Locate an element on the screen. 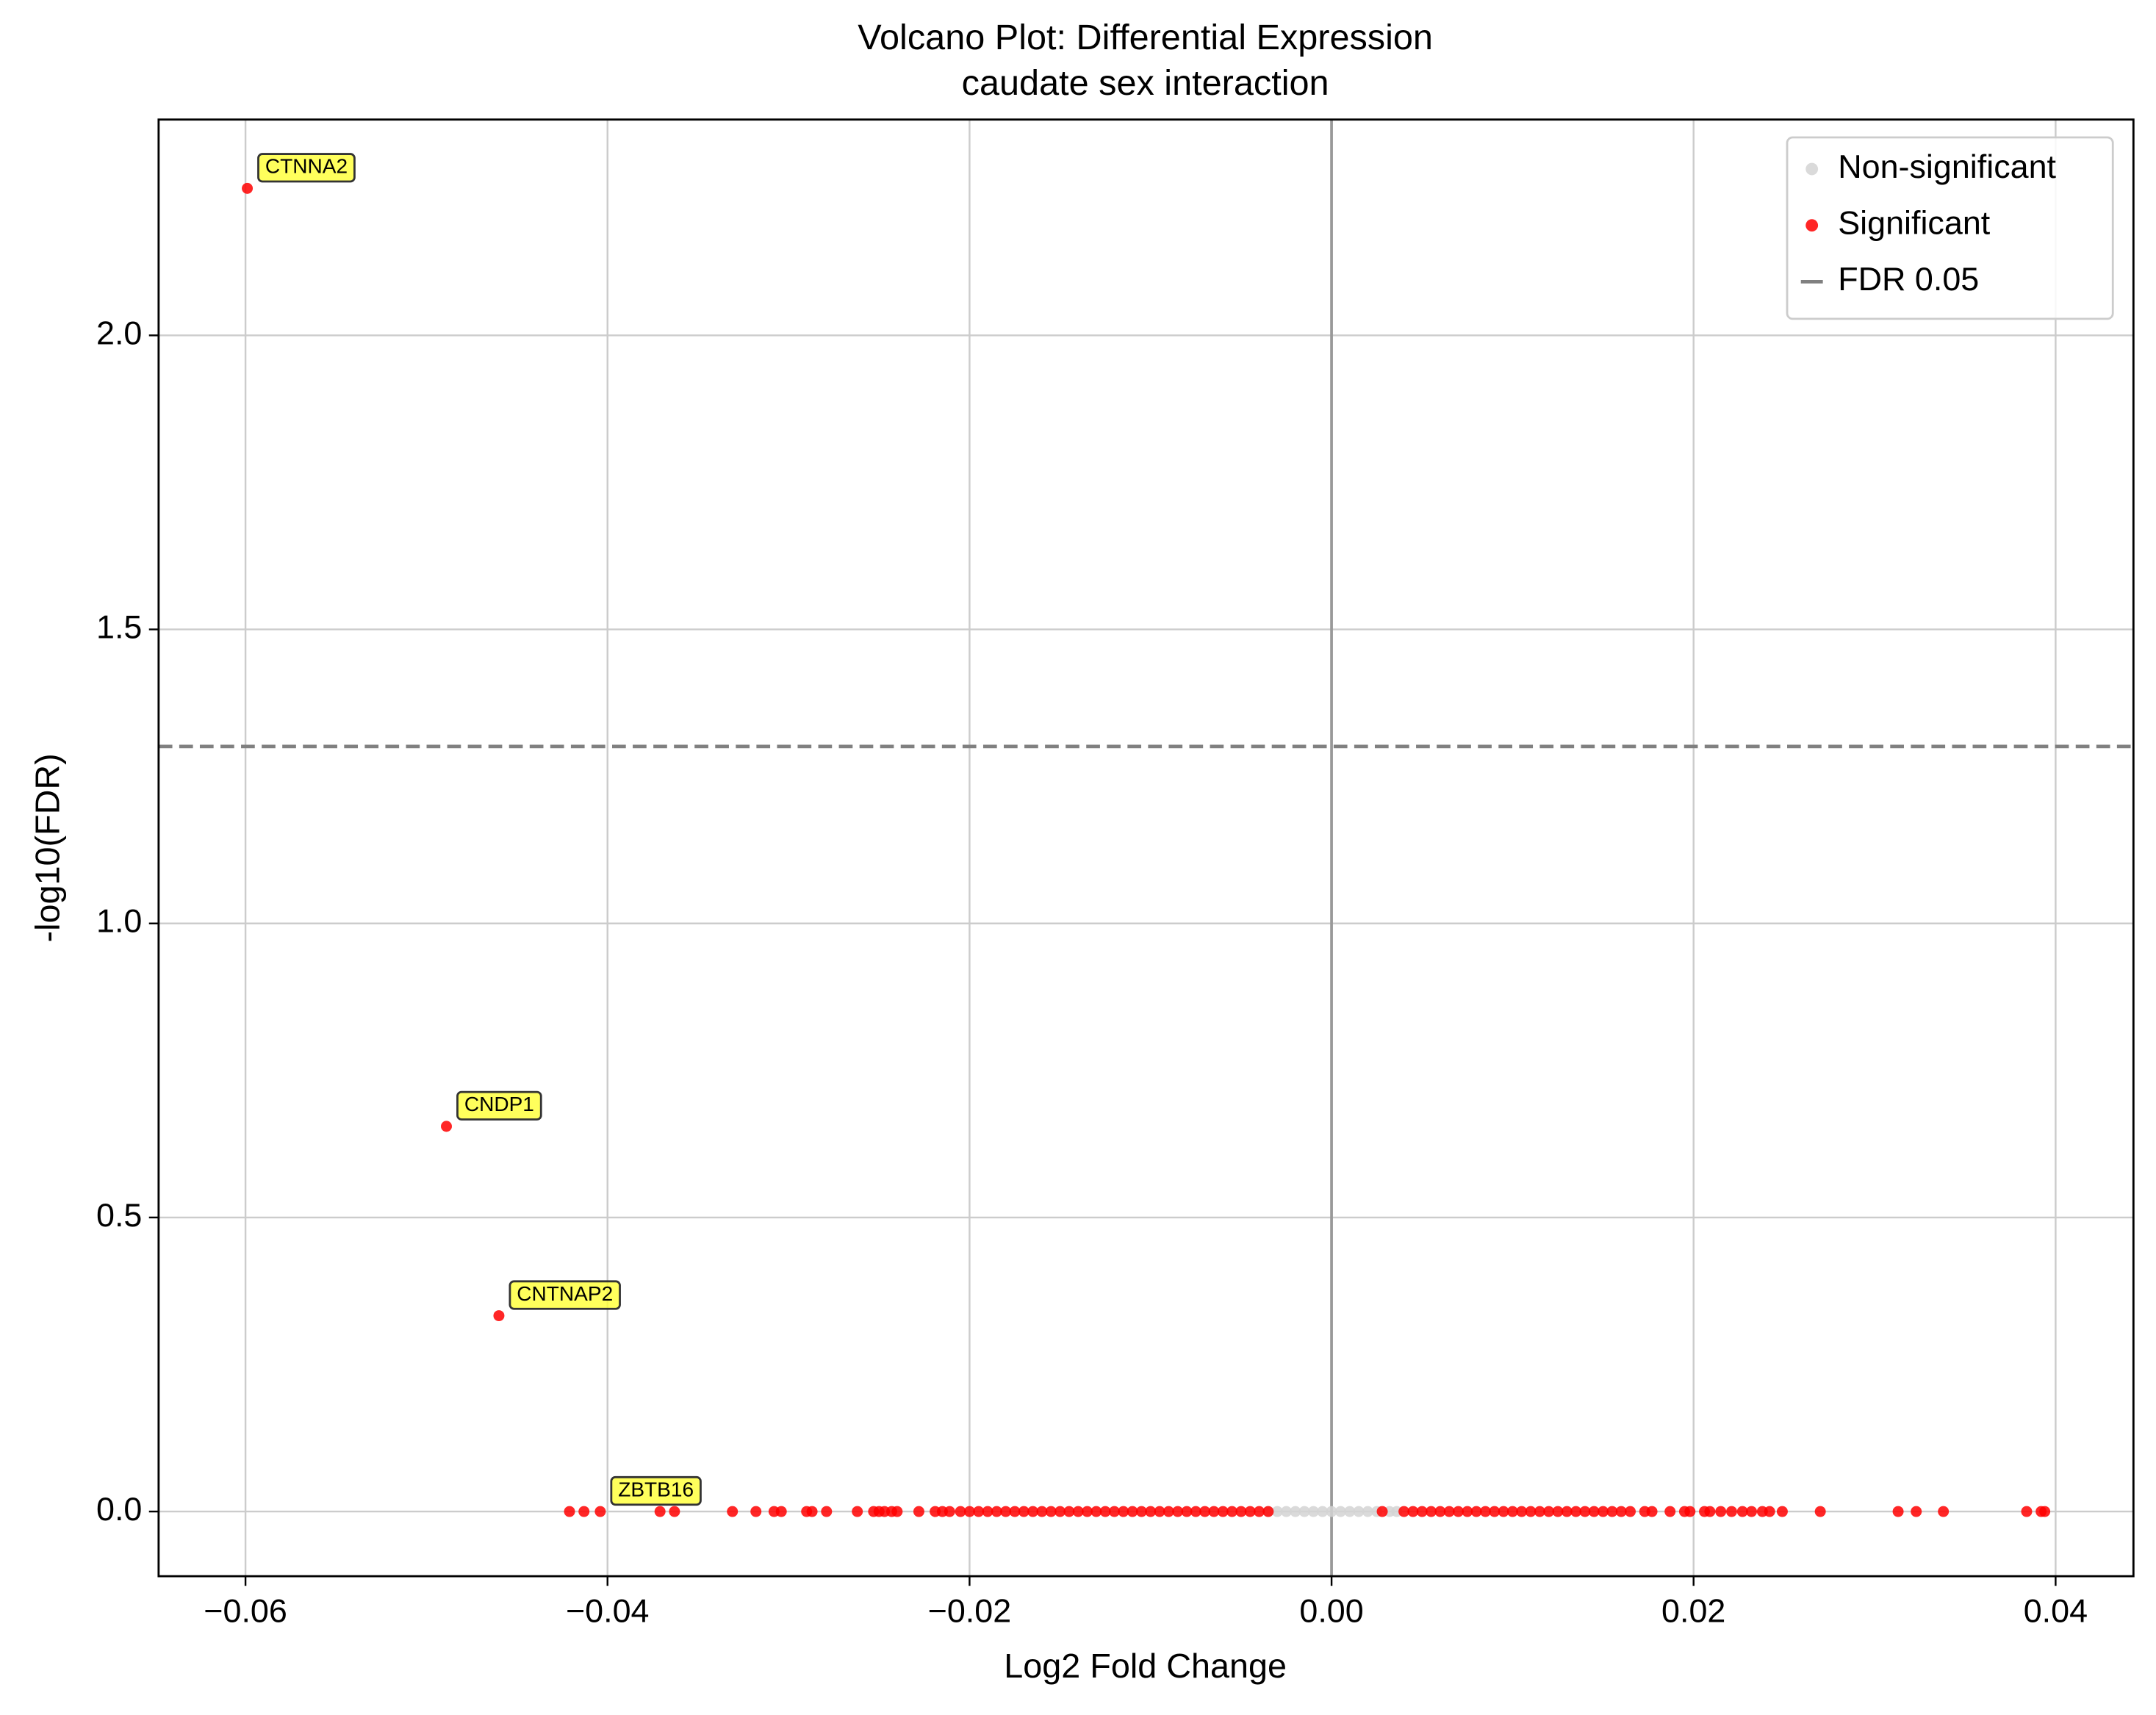  annotation-label: CTNNA2 is located at coordinates (306, 167).